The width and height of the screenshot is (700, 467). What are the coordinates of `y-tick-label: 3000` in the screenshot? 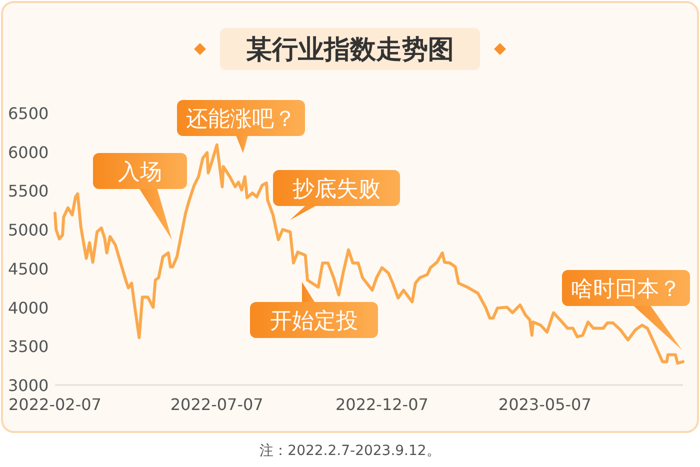 It's located at (28, 385).